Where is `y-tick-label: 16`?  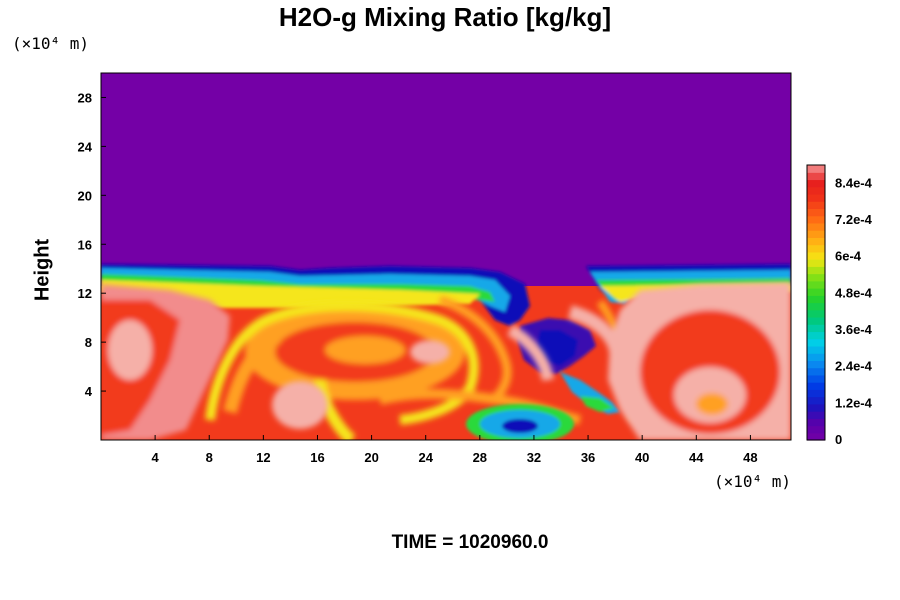 y-tick-label: 16 is located at coordinates (85, 244).